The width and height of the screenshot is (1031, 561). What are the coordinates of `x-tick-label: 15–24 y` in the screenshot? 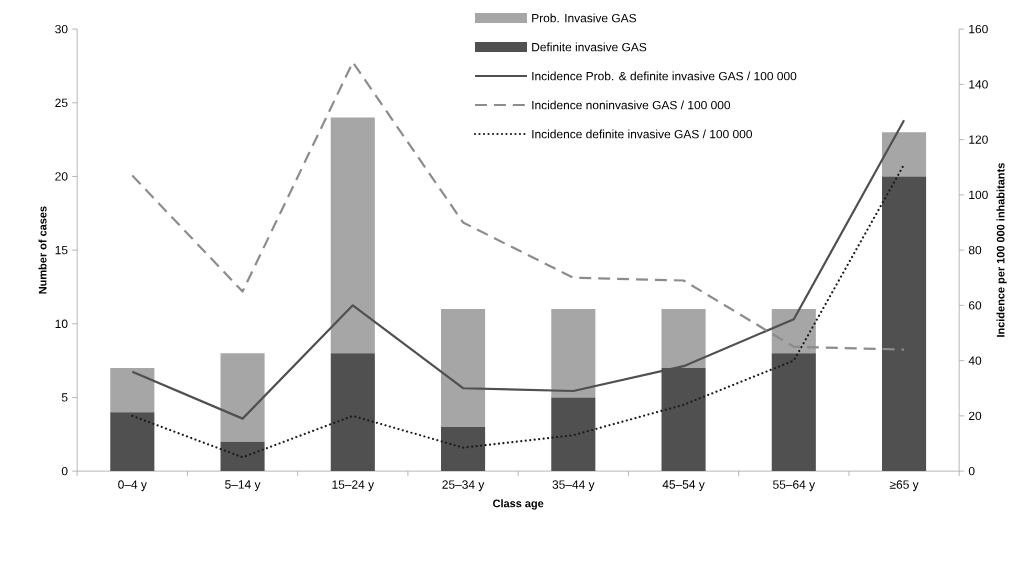 It's located at (353, 486).